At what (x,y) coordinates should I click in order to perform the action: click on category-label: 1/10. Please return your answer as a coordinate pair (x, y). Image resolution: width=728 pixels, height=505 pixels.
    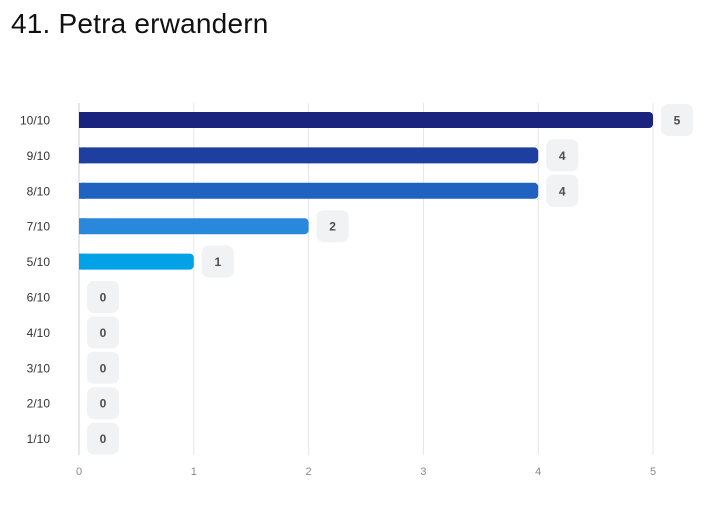
    Looking at the image, I should click on (39, 439).